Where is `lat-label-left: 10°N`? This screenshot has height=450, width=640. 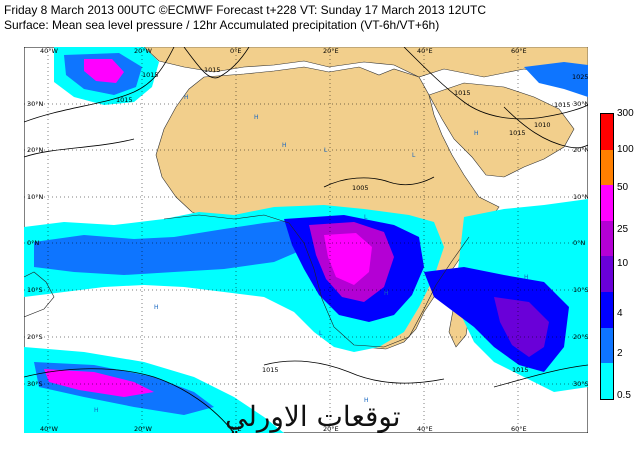 lat-label-left: 10°N is located at coordinates (35, 197).